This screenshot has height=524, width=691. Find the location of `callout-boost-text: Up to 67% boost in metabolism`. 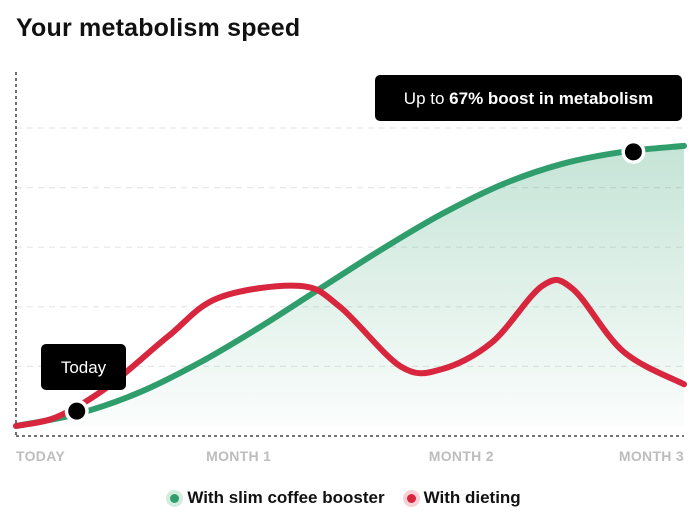

callout-boost-text: Up to 67% boost in metabolism is located at coordinates (528, 98).